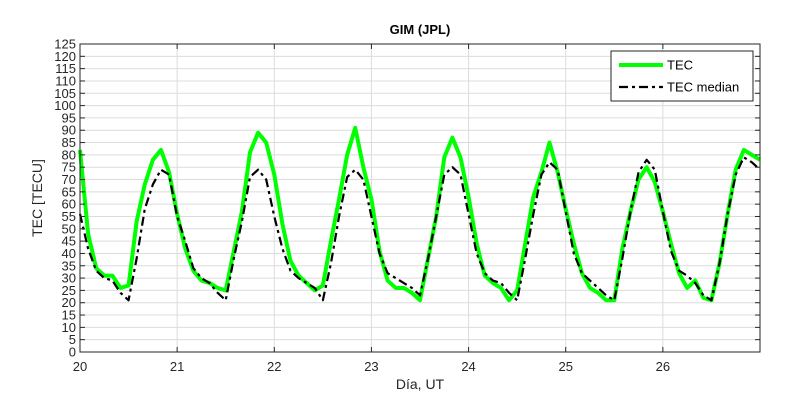 The width and height of the screenshot is (800, 400). I want to click on x-tick-label: 22, so click(274, 366).